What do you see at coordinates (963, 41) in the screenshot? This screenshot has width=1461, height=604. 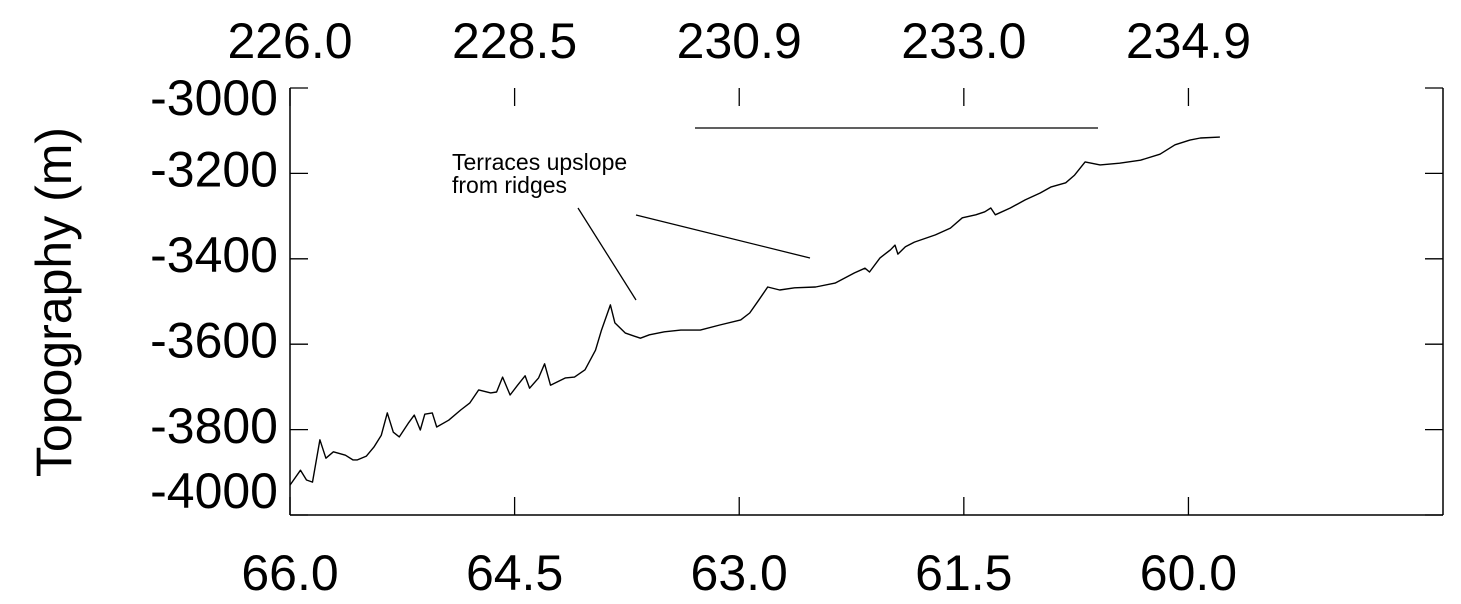 I see `x2-tick-label: 233.0` at bounding box center [963, 41].